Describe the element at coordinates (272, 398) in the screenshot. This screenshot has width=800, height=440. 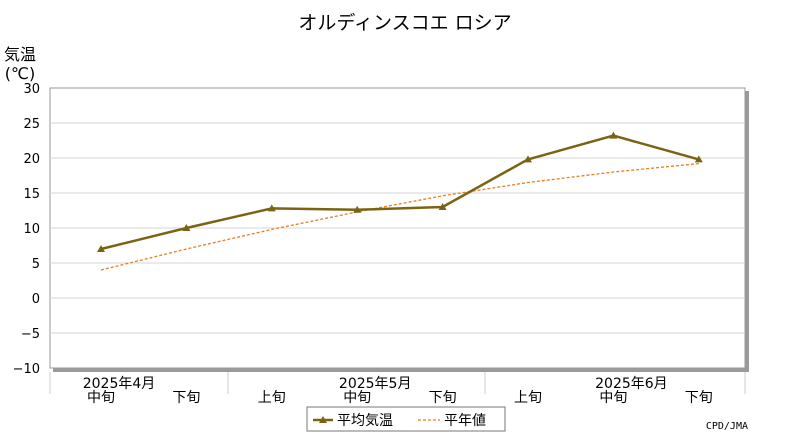
I see `x-tick-label-2: 上旬` at that location.